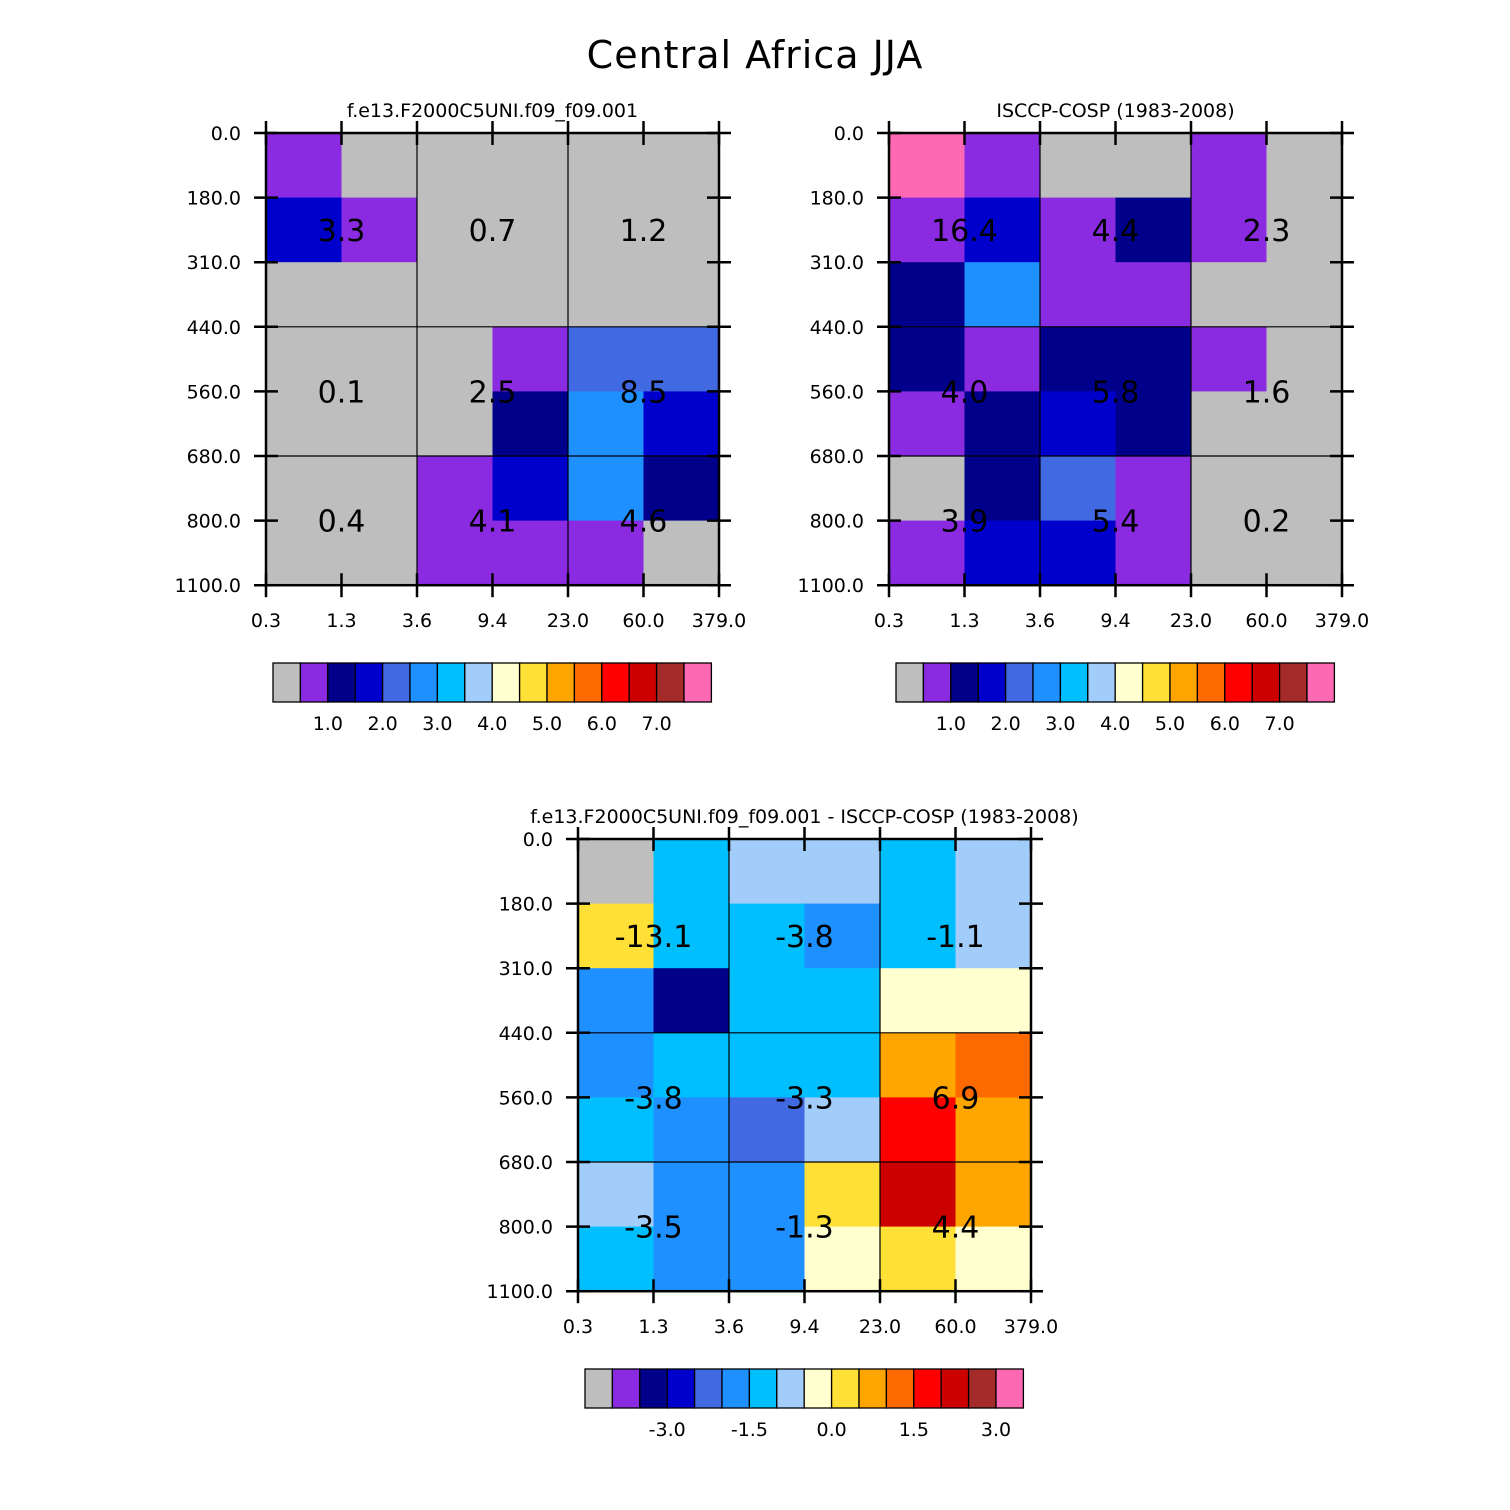 This screenshot has width=1510, height=1510. Describe the element at coordinates (1342, 621) in the screenshot. I see `x-tick-label: 379.0` at that location.